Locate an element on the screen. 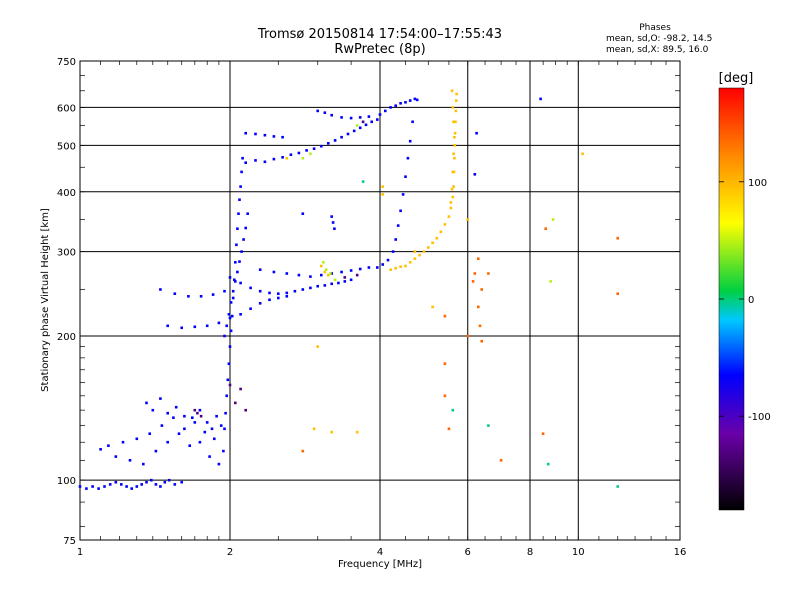  x-tick-label: 8 is located at coordinates (530, 552).